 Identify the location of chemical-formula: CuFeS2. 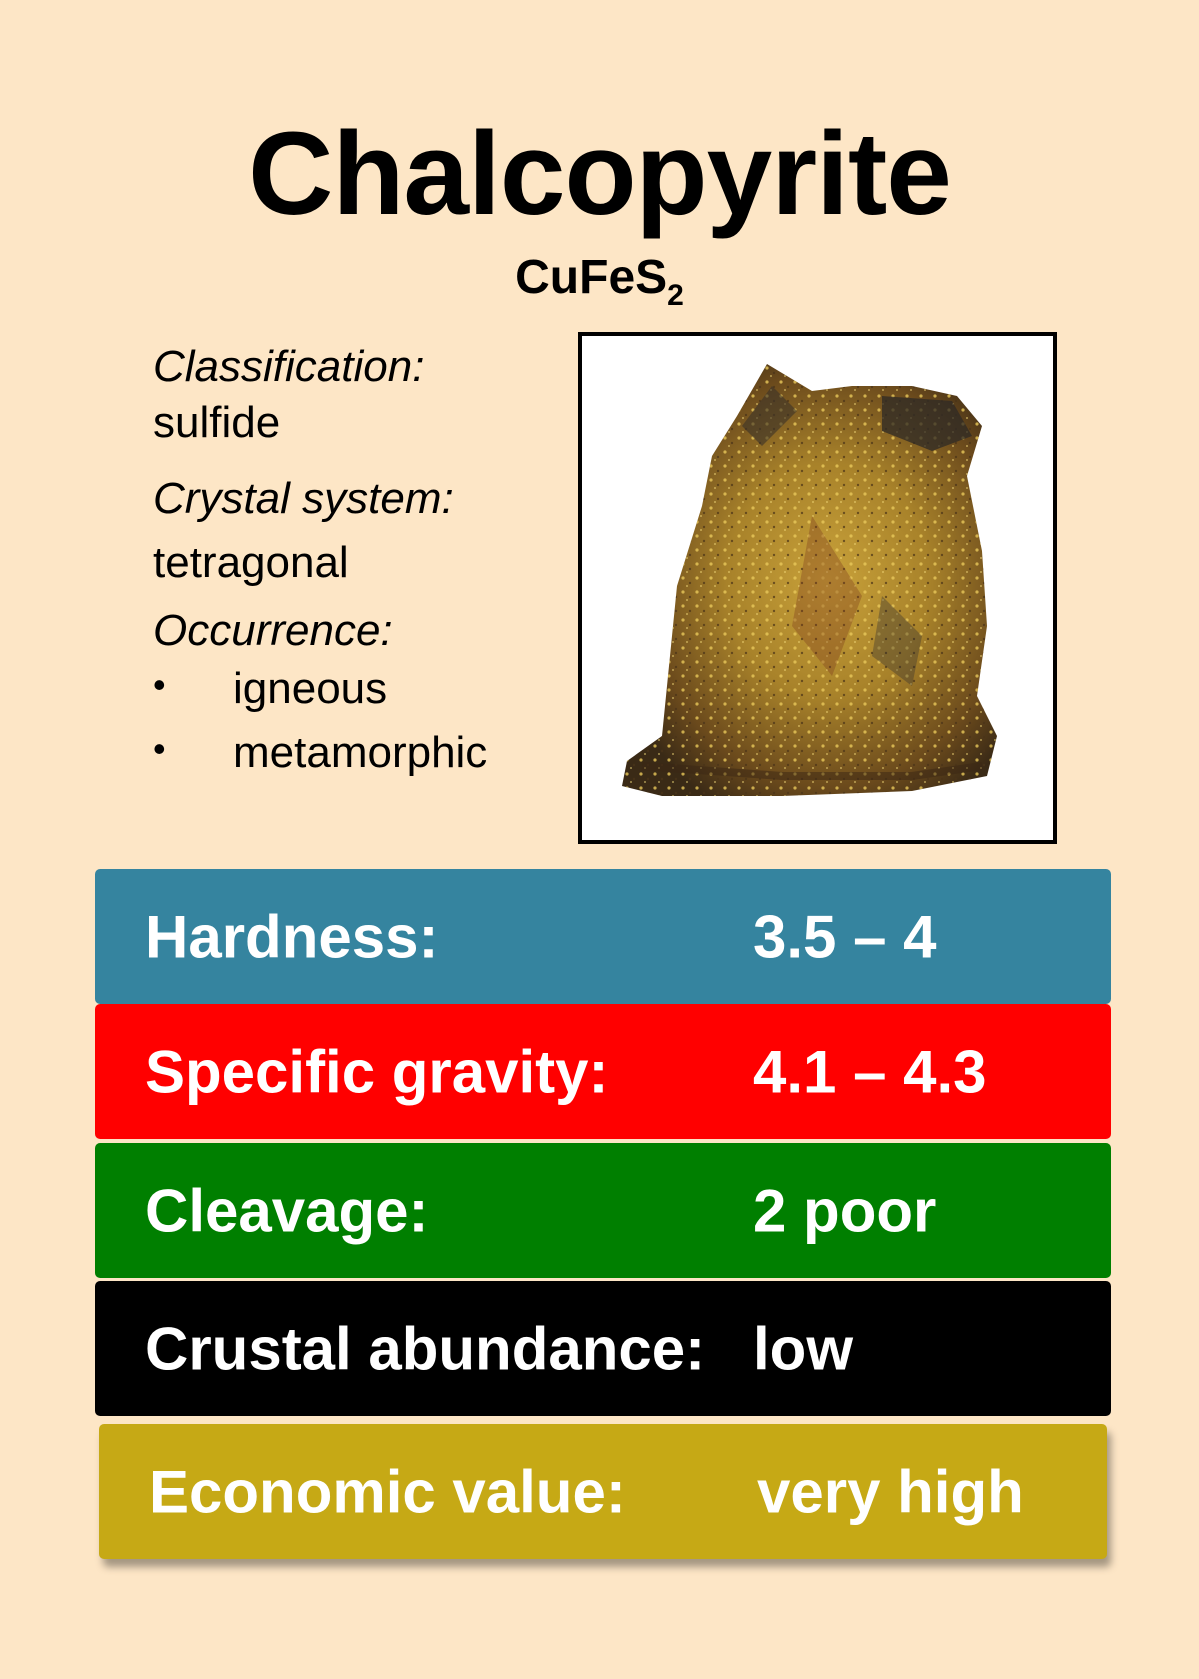
(599, 281).